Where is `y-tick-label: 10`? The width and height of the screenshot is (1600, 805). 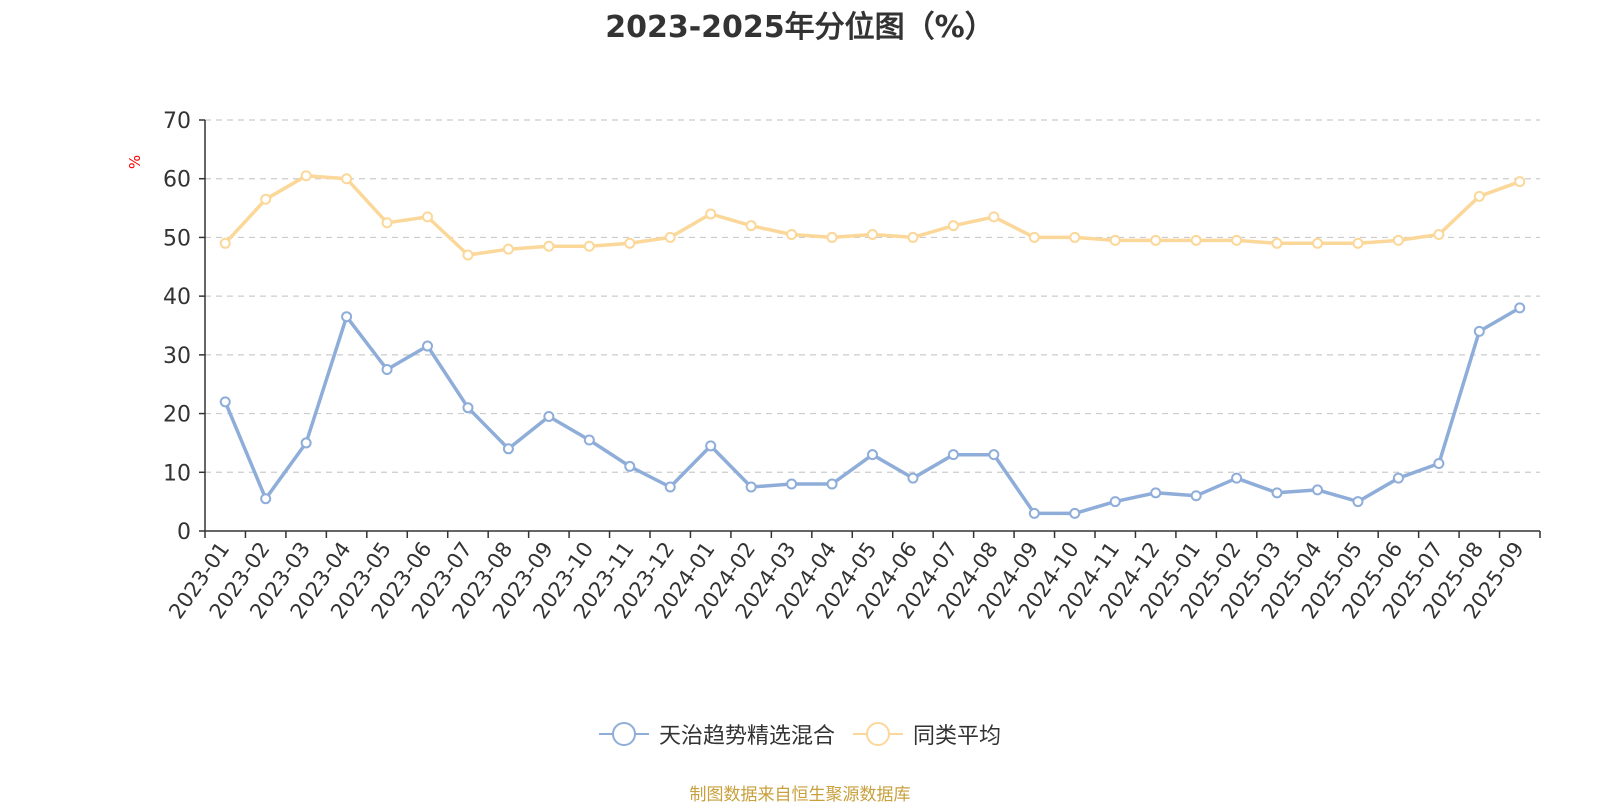 y-tick-label: 10 is located at coordinates (177, 473).